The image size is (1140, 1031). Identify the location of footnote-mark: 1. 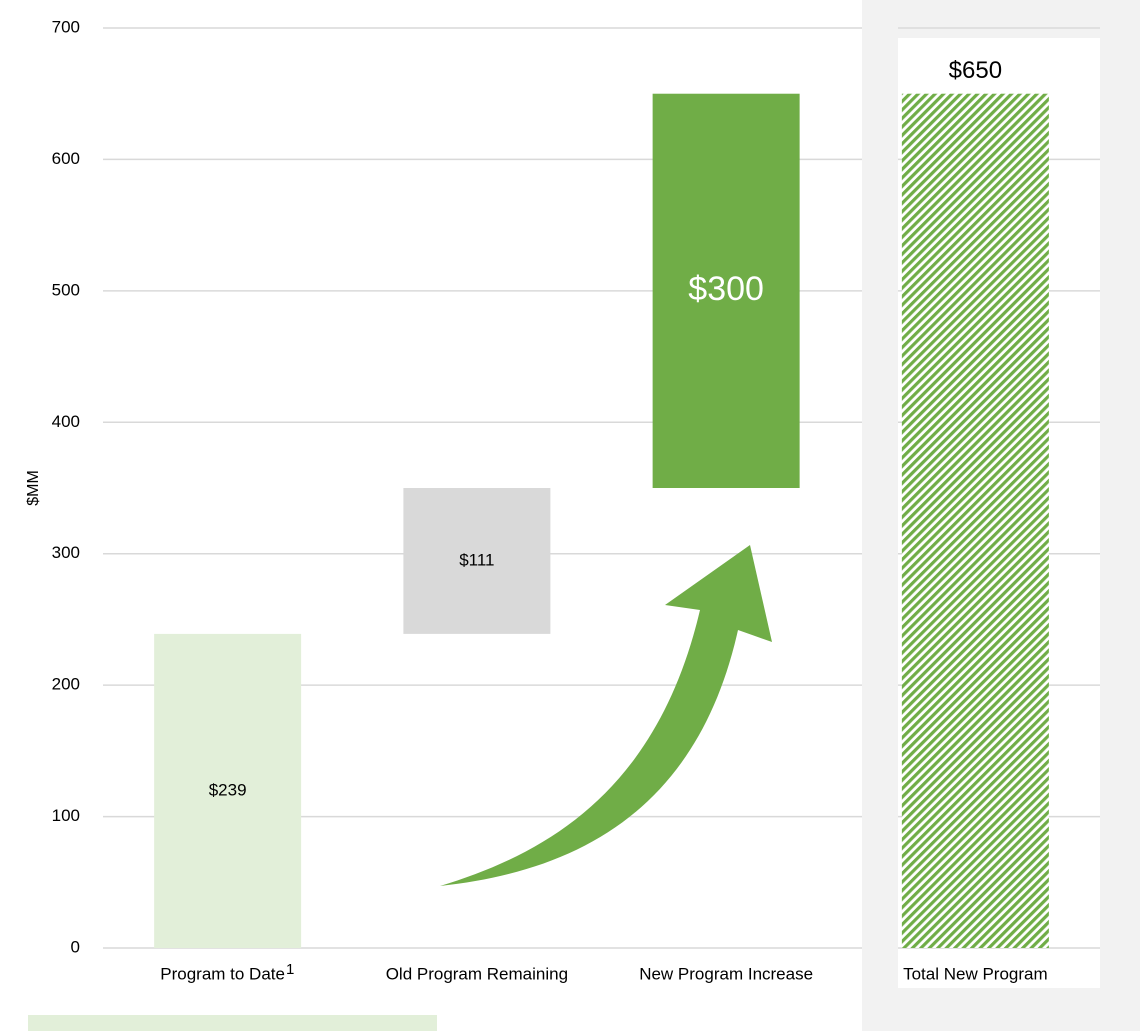
(290, 969).